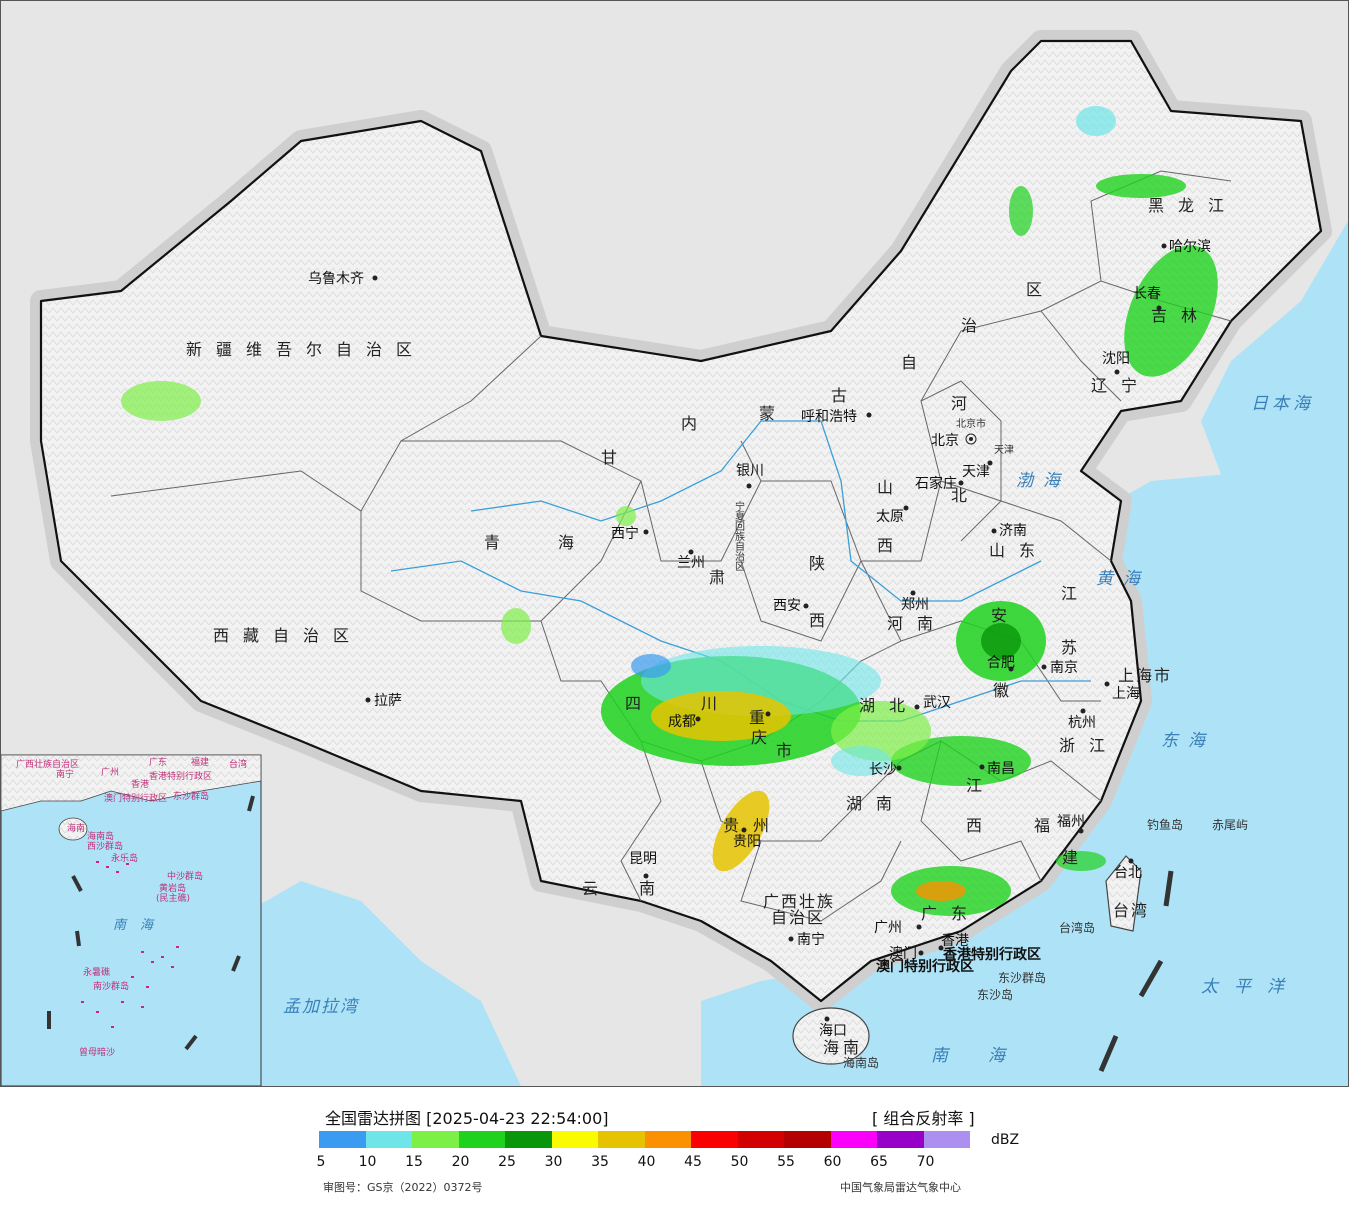 This screenshot has height=1208, width=1349. Describe the element at coordinates (936, 483) in the screenshot. I see `city-shijiazhuang: 石家庄` at that location.